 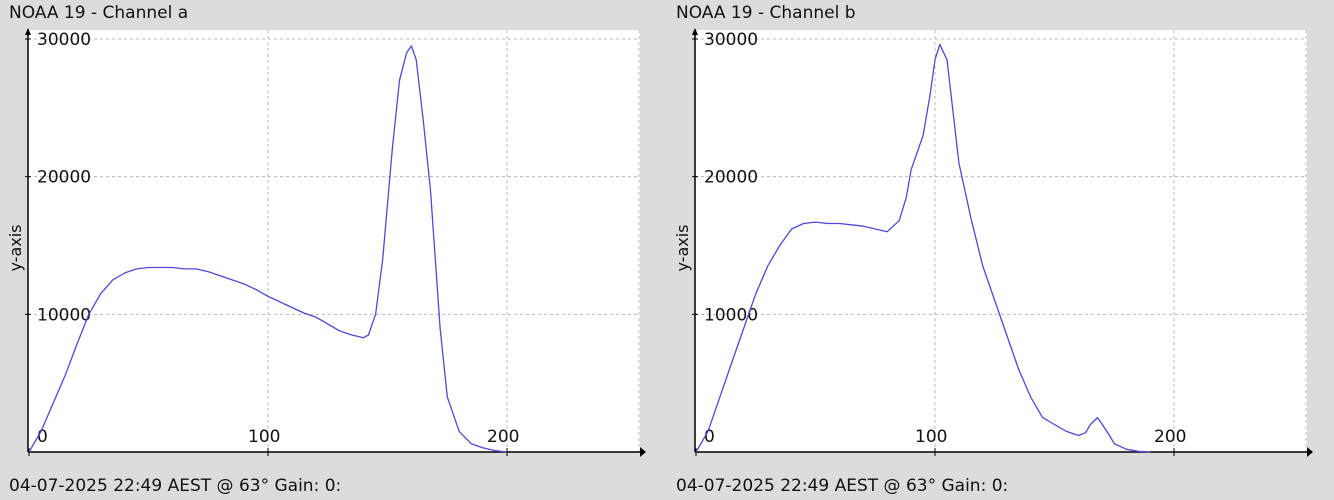 I want to click on chart-title: NOAA 19 - Channel b, so click(x=766, y=13).